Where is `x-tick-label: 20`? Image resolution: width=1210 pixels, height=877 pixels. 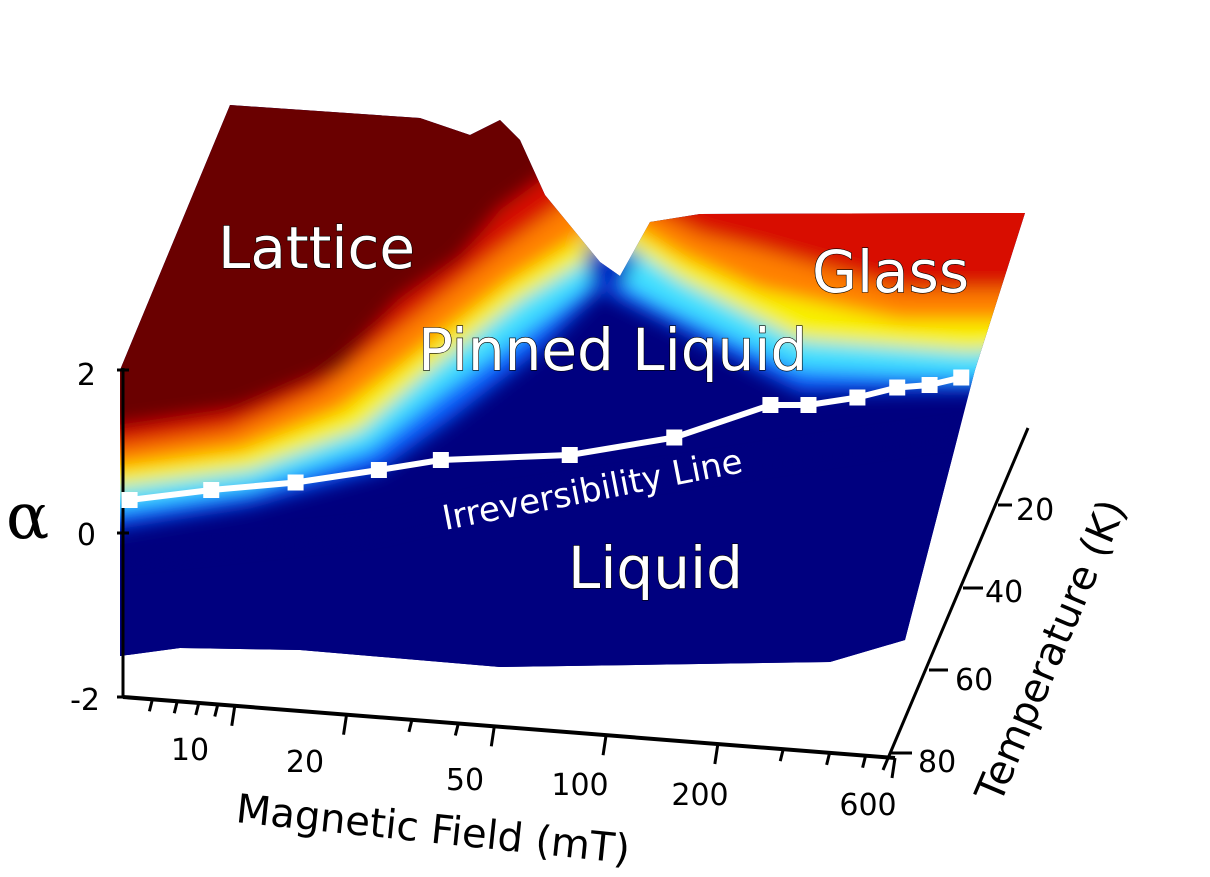 x-tick-label: 20 is located at coordinates (305, 762).